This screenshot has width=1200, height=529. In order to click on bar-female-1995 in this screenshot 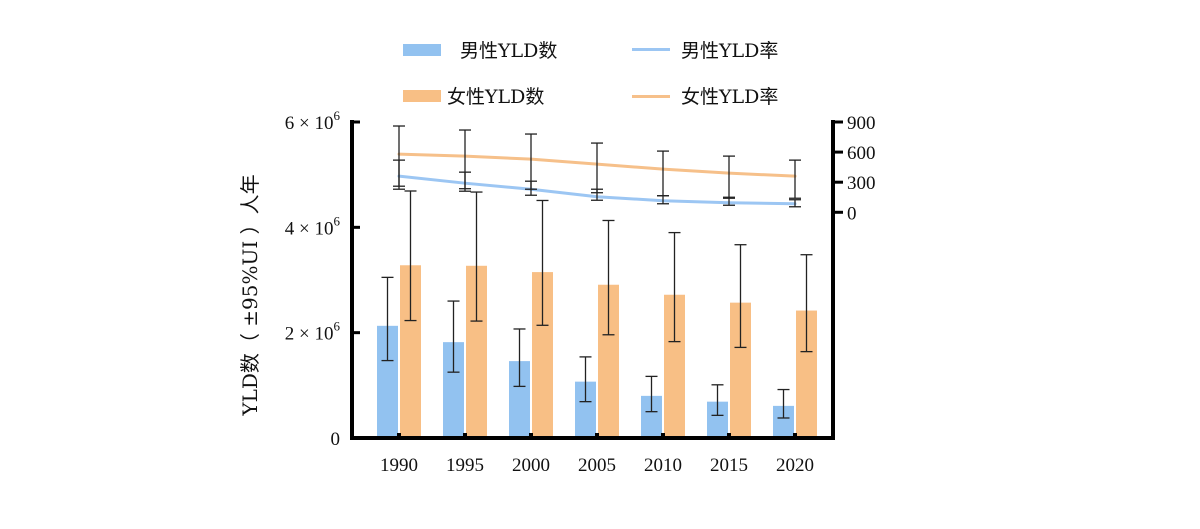, I will do `click(476, 351)`.